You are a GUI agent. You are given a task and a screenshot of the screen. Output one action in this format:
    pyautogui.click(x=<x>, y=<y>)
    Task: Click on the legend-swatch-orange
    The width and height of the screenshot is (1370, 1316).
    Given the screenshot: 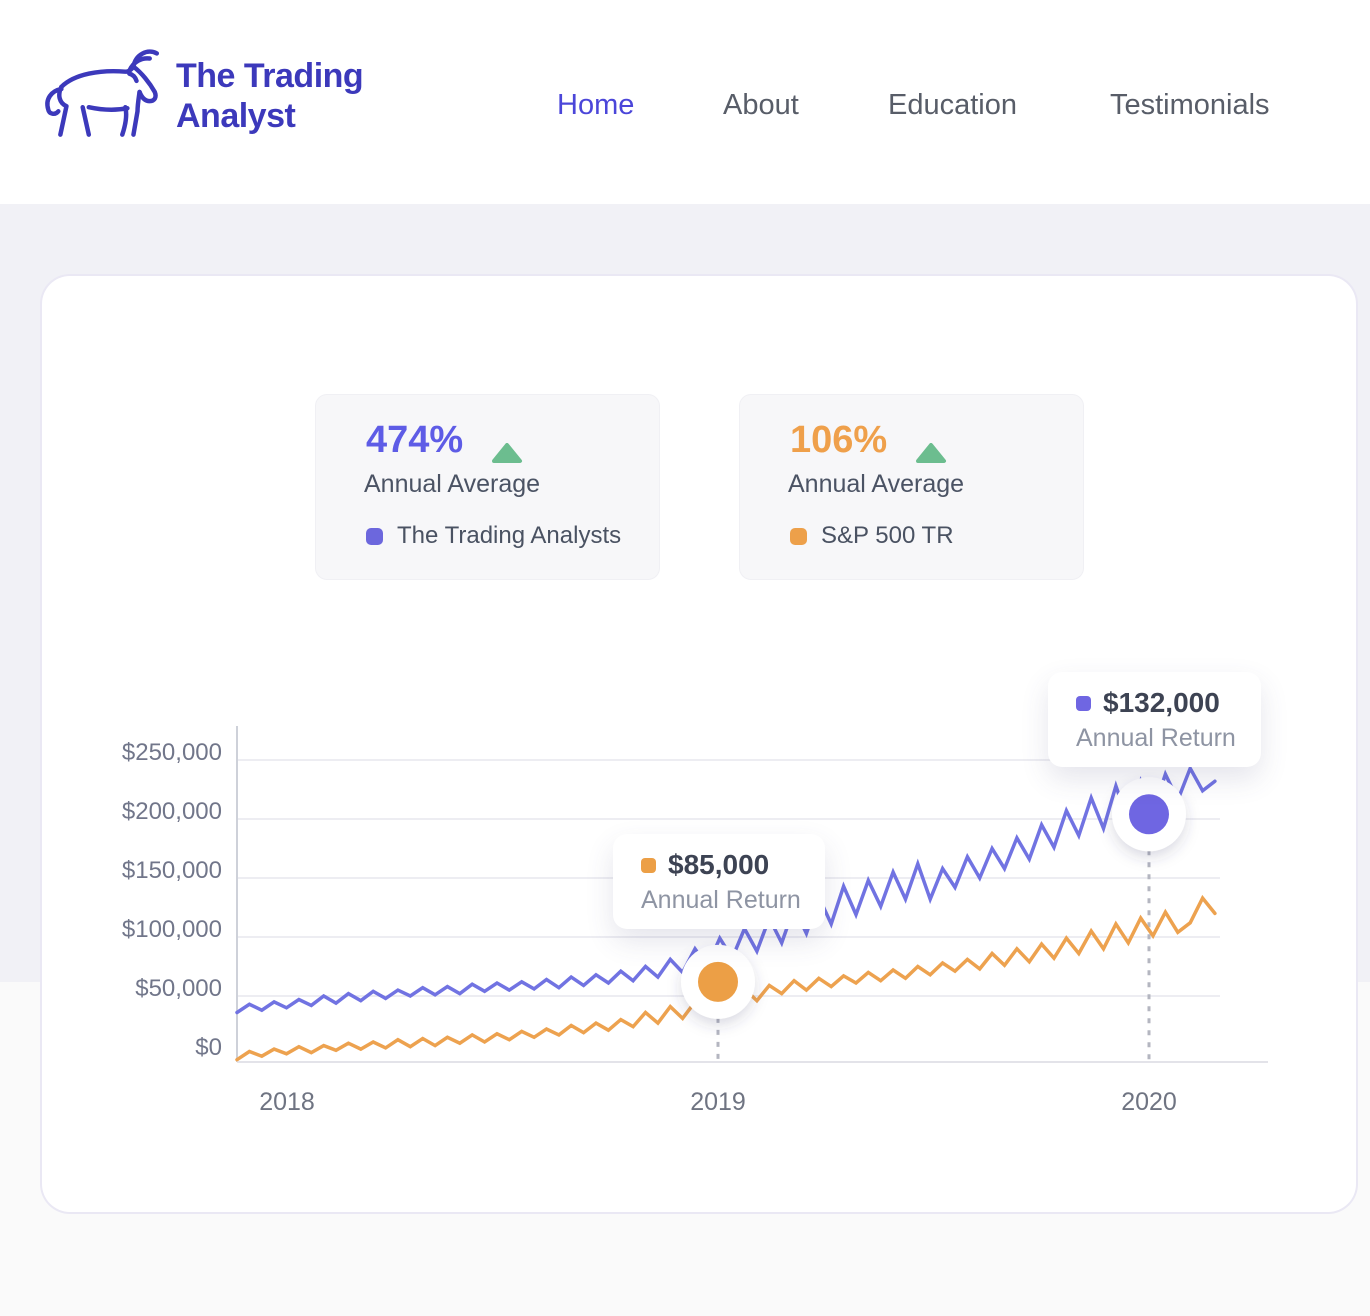 What is the action you would take?
    pyautogui.click(x=798, y=536)
    